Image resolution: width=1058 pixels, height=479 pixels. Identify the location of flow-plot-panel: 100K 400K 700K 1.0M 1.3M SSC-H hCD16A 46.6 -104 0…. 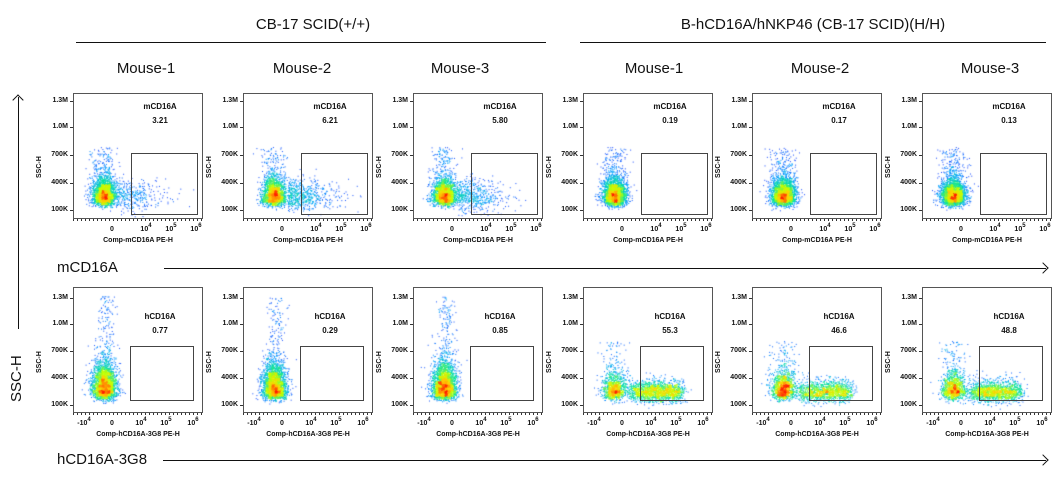
(802, 364).